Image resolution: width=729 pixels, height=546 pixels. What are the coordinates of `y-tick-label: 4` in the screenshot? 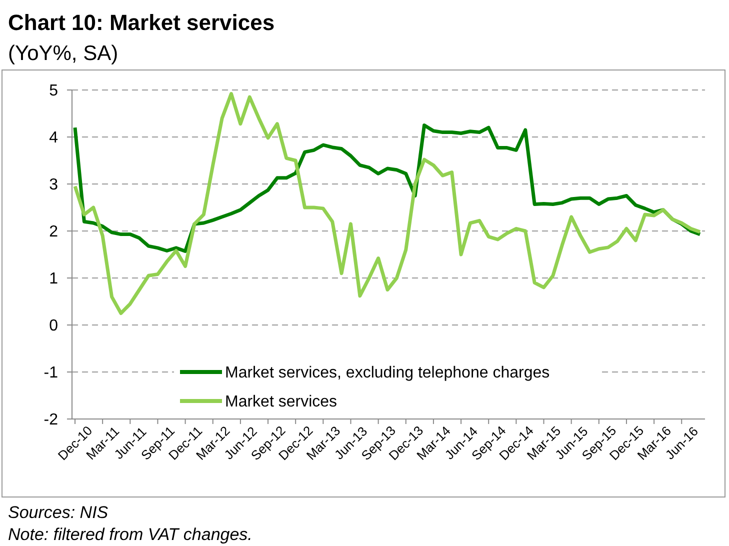 It's located at (53, 138).